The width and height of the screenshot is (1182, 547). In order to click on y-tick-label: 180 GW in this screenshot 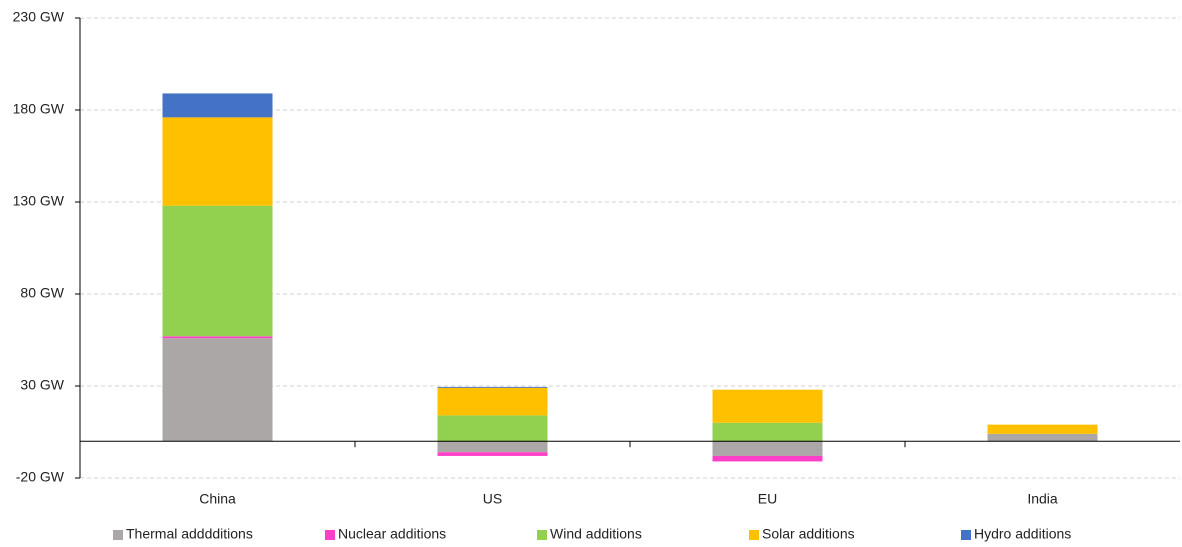, I will do `click(39, 109)`.